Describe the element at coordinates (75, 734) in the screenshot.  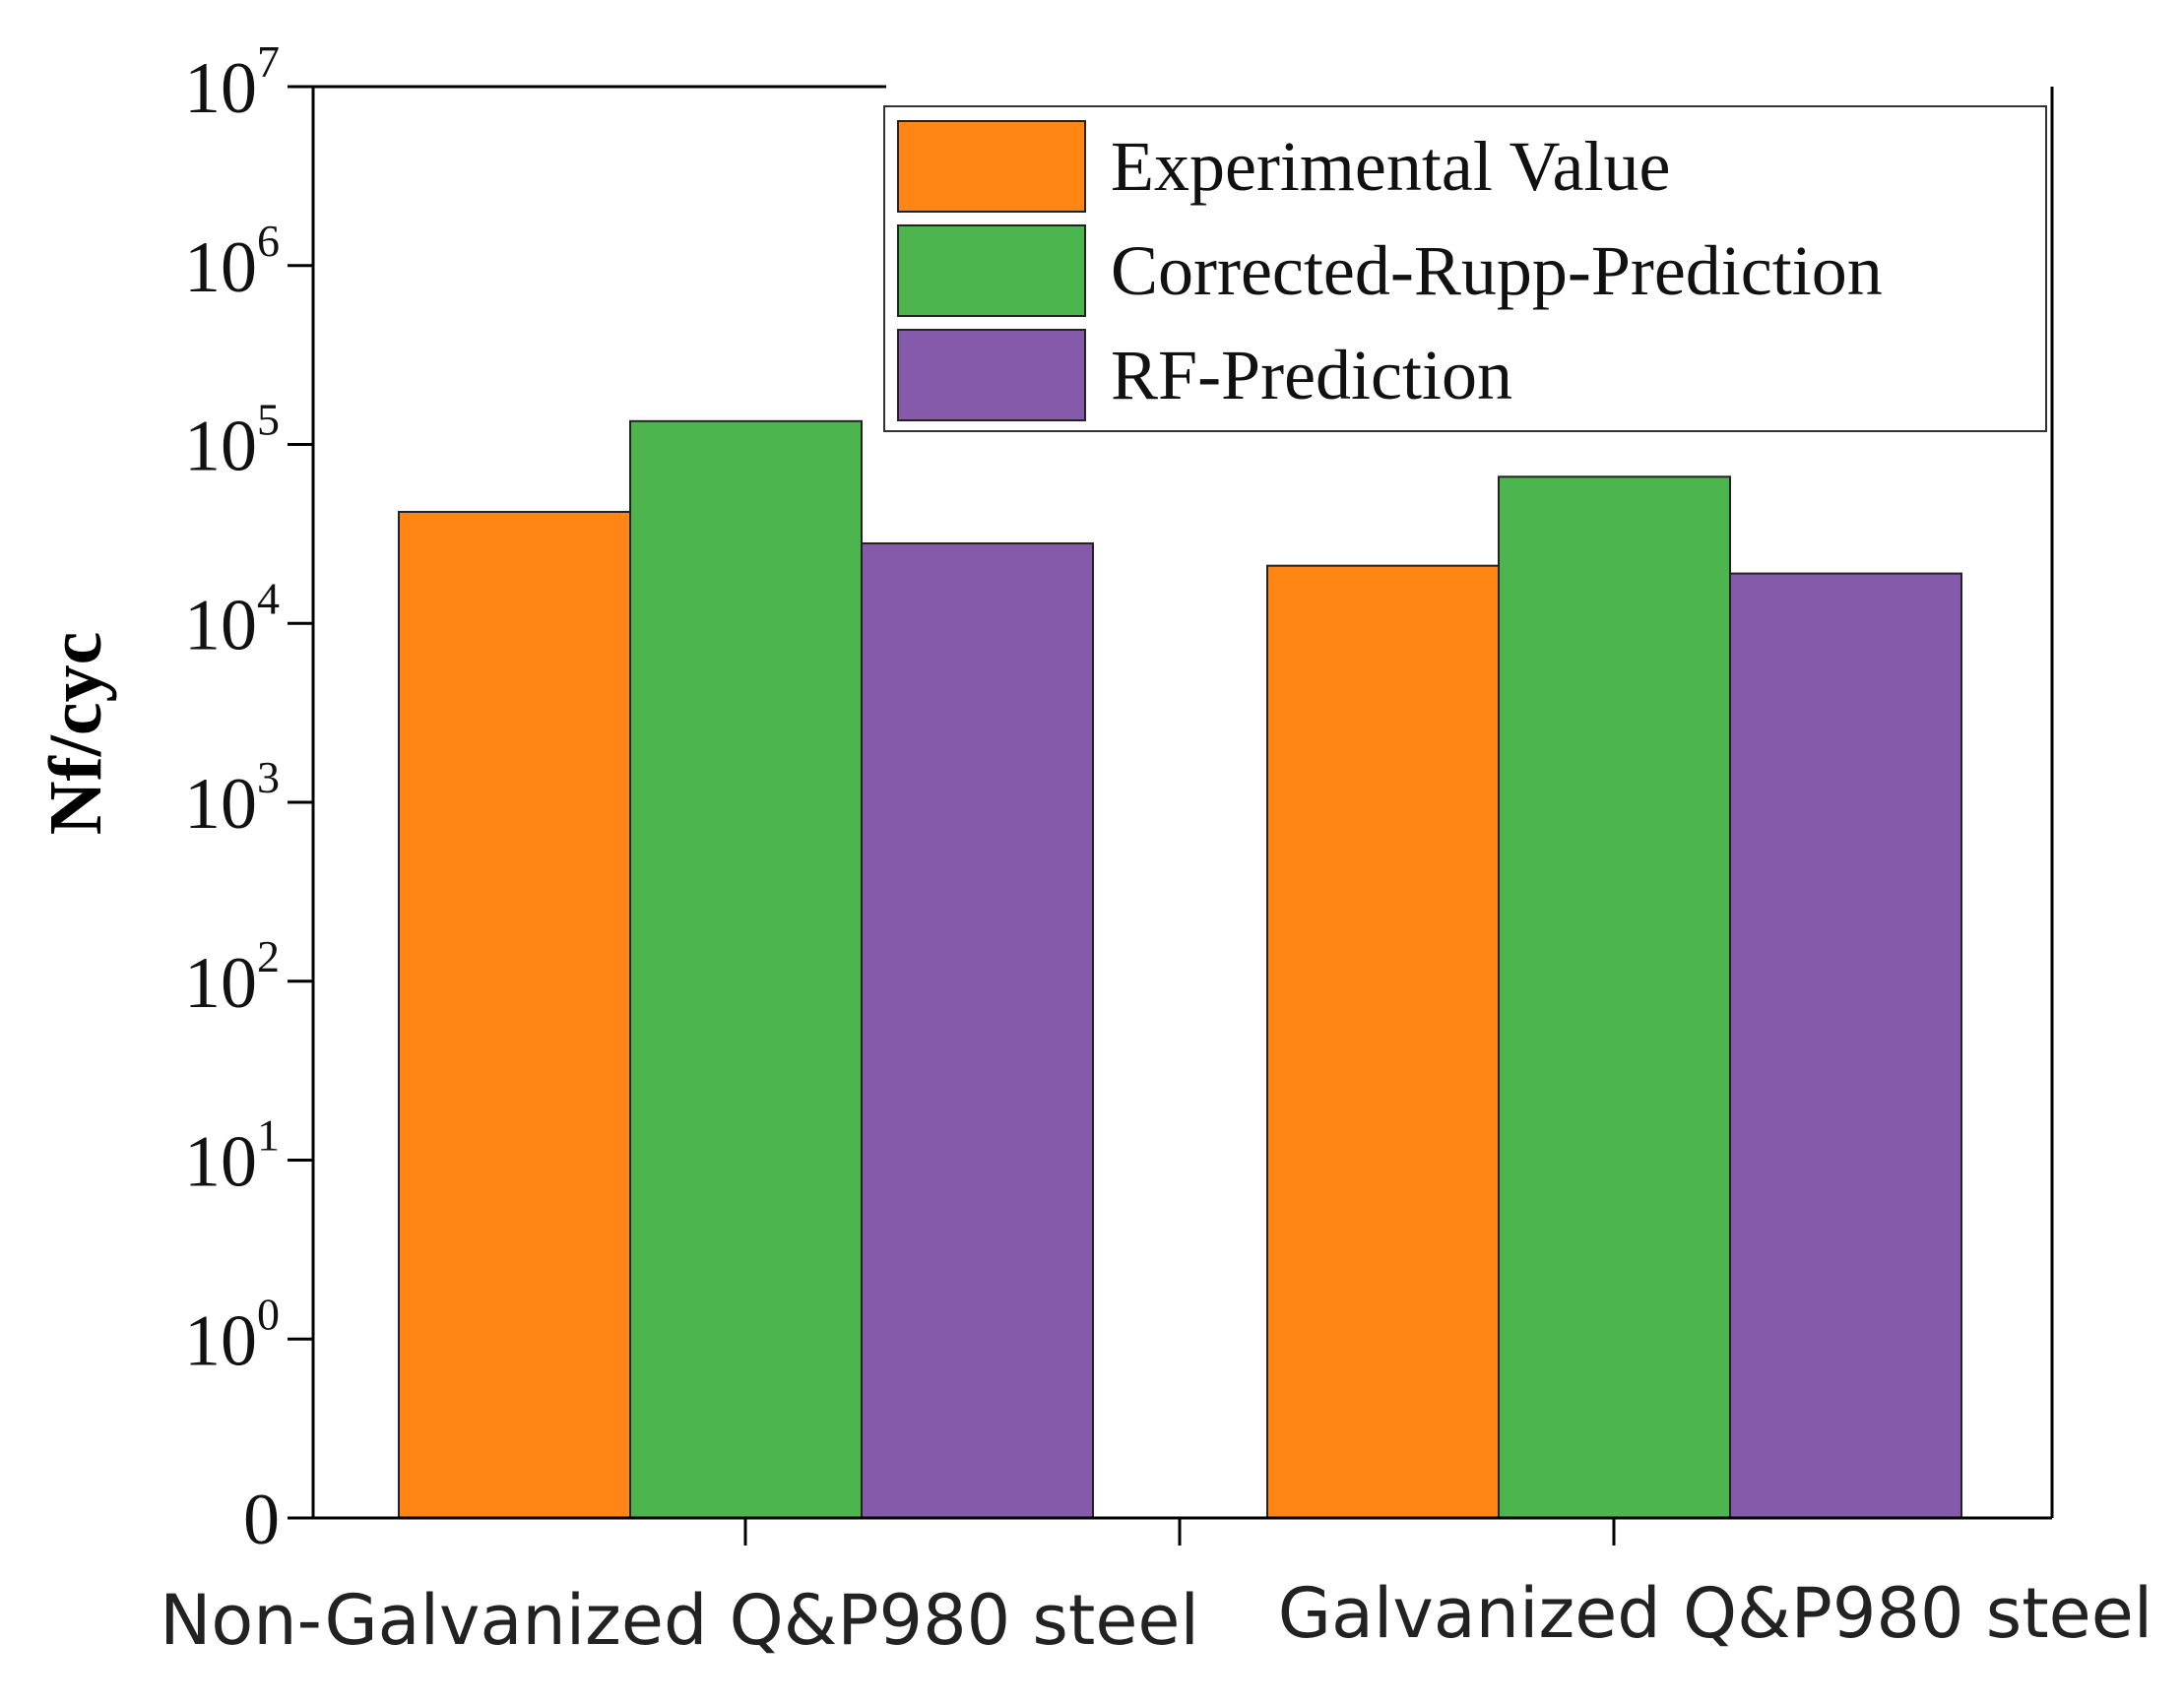
I see `y-axis-label: Nf/cyc` at that location.